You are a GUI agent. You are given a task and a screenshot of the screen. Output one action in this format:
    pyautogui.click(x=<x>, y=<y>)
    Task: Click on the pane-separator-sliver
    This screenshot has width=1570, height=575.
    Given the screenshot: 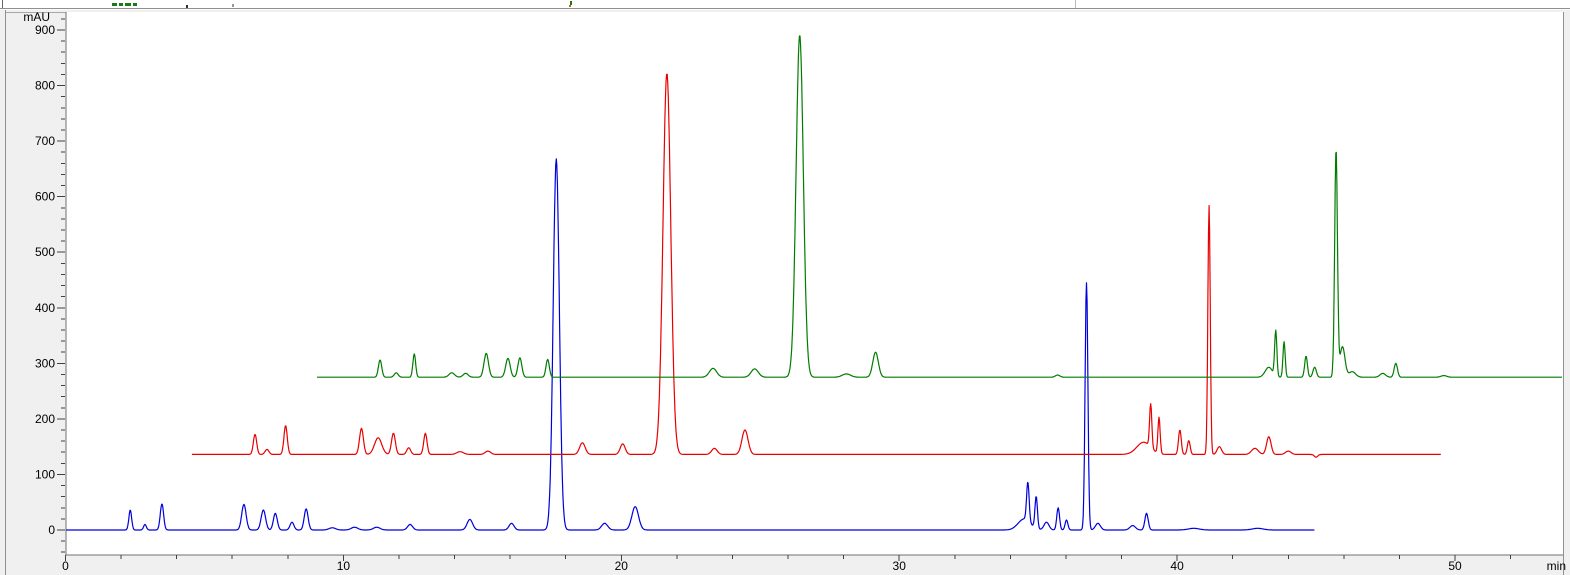 What is the action you would take?
    pyautogui.click(x=1075, y=4)
    